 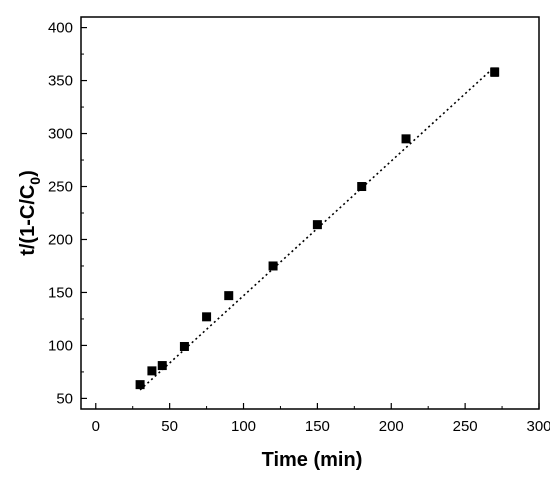 What do you see at coordinates (35, 181) in the screenshot?
I see `y-axis-title-subscript: 0` at bounding box center [35, 181].